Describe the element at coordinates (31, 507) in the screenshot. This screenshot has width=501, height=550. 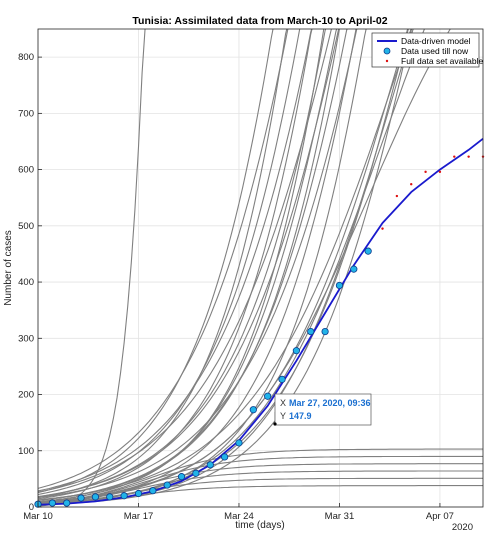
I see `y-tick-label: 0` at that location.